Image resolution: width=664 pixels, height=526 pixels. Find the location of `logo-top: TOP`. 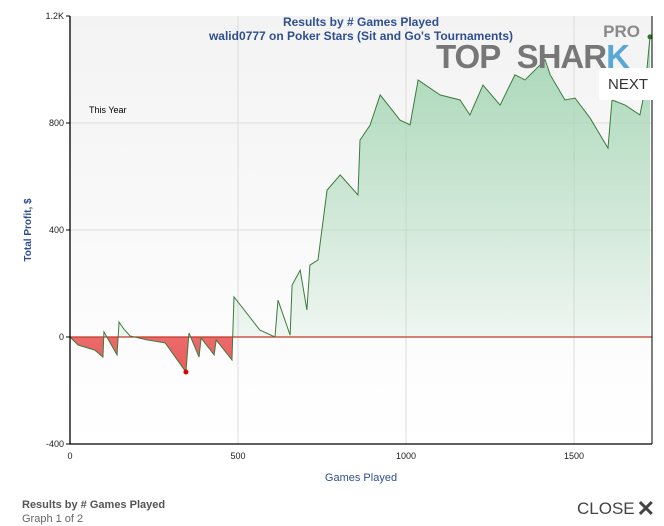

logo-top: TOP is located at coordinates (468, 56).